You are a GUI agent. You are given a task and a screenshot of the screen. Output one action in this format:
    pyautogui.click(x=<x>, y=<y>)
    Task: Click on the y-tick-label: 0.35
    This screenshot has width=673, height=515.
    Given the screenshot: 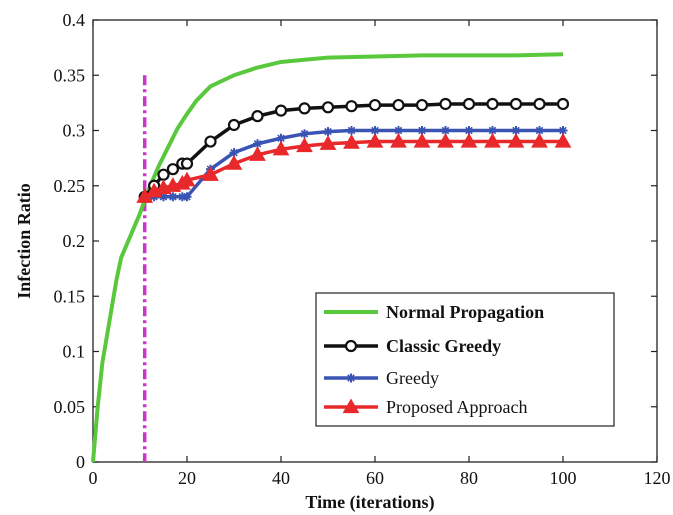 What is the action you would take?
    pyautogui.click(x=70, y=75)
    